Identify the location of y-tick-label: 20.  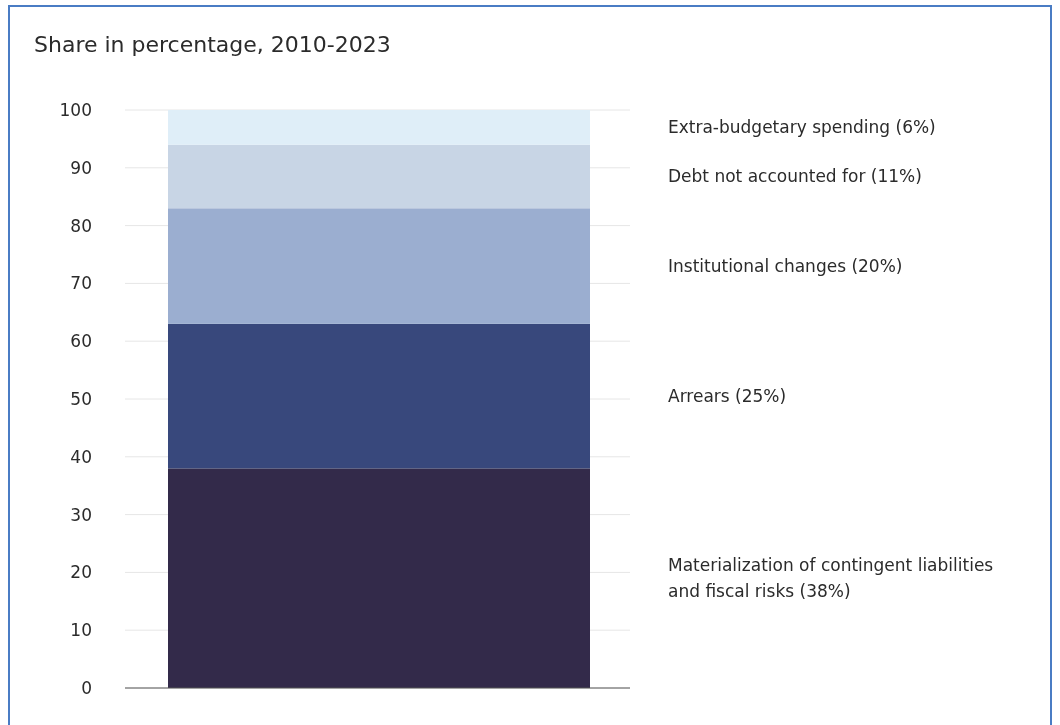
(81, 572).